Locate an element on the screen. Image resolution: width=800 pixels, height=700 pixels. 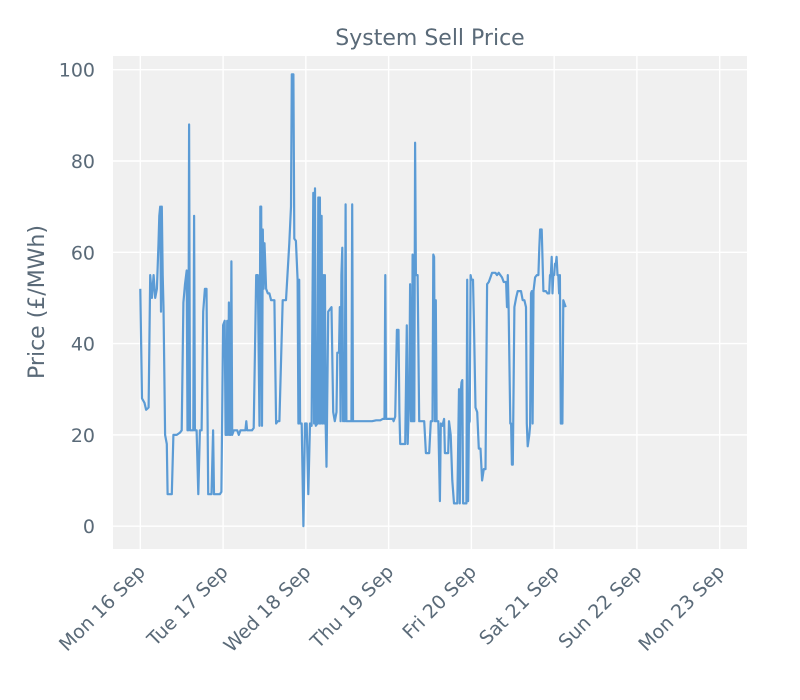
y-tick-label: 60 is located at coordinates (83, 253).